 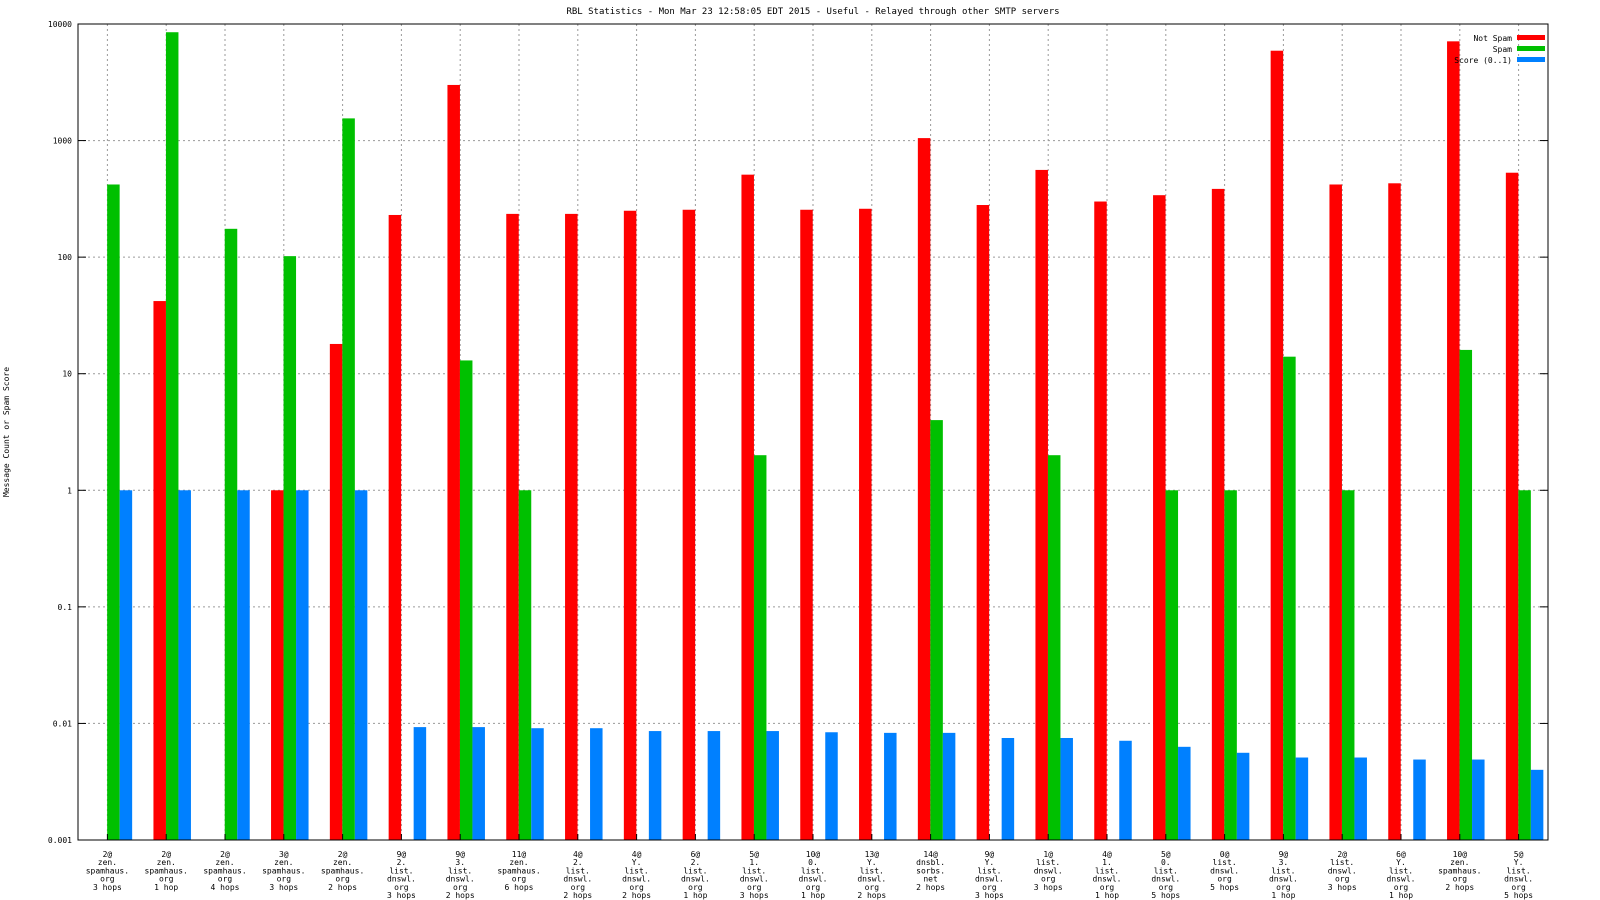 What do you see at coordinates (224, 871) in the screenshot?
I see `x-tick-label: 2@ zen. spamhaus. org 4 hops` at bounding box center [224, 871].